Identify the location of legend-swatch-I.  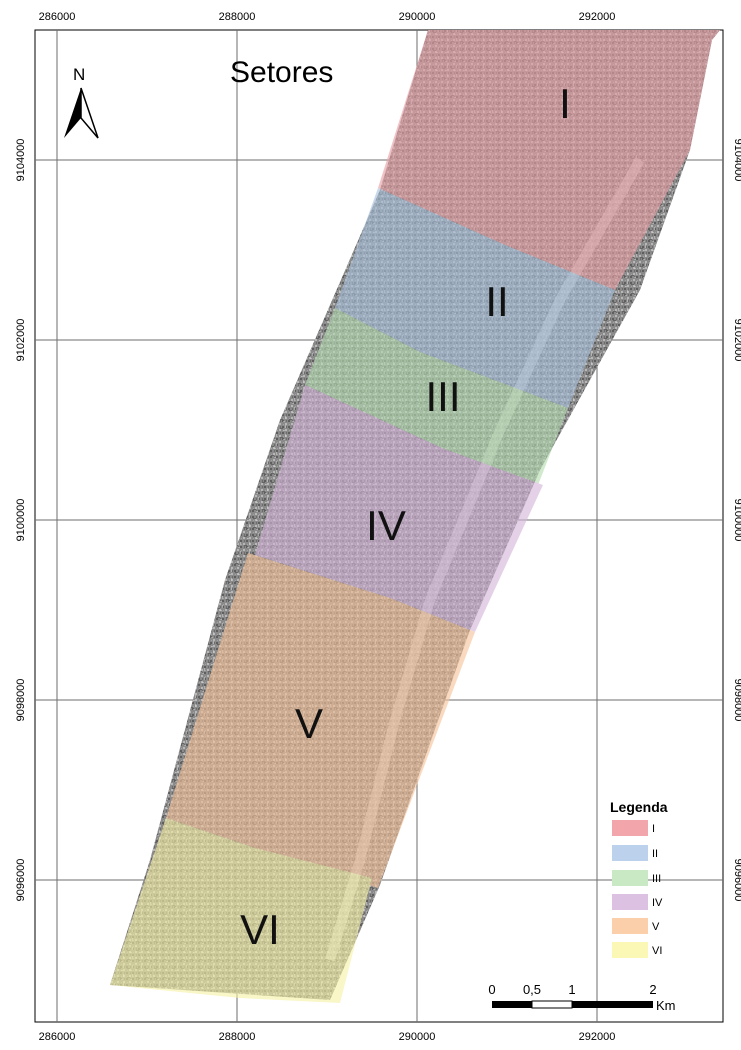
(630, 828).